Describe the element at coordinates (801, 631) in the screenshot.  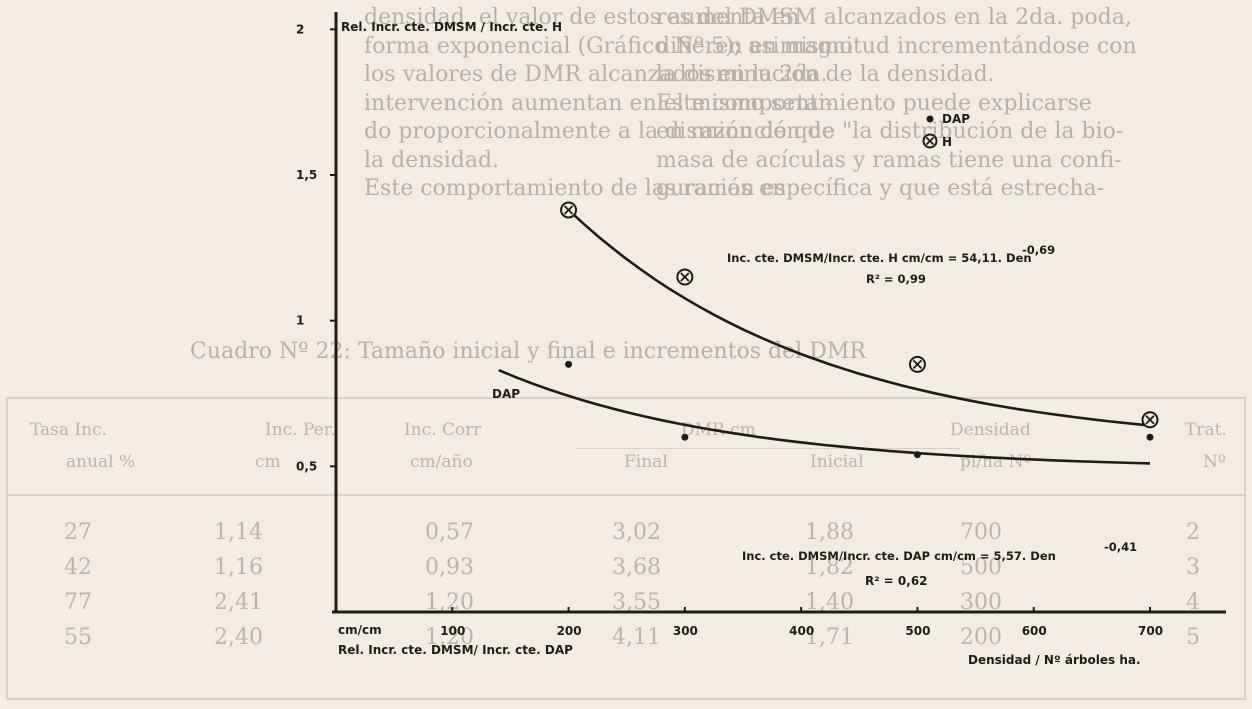
I see `x-tick-label: 400` at that location.